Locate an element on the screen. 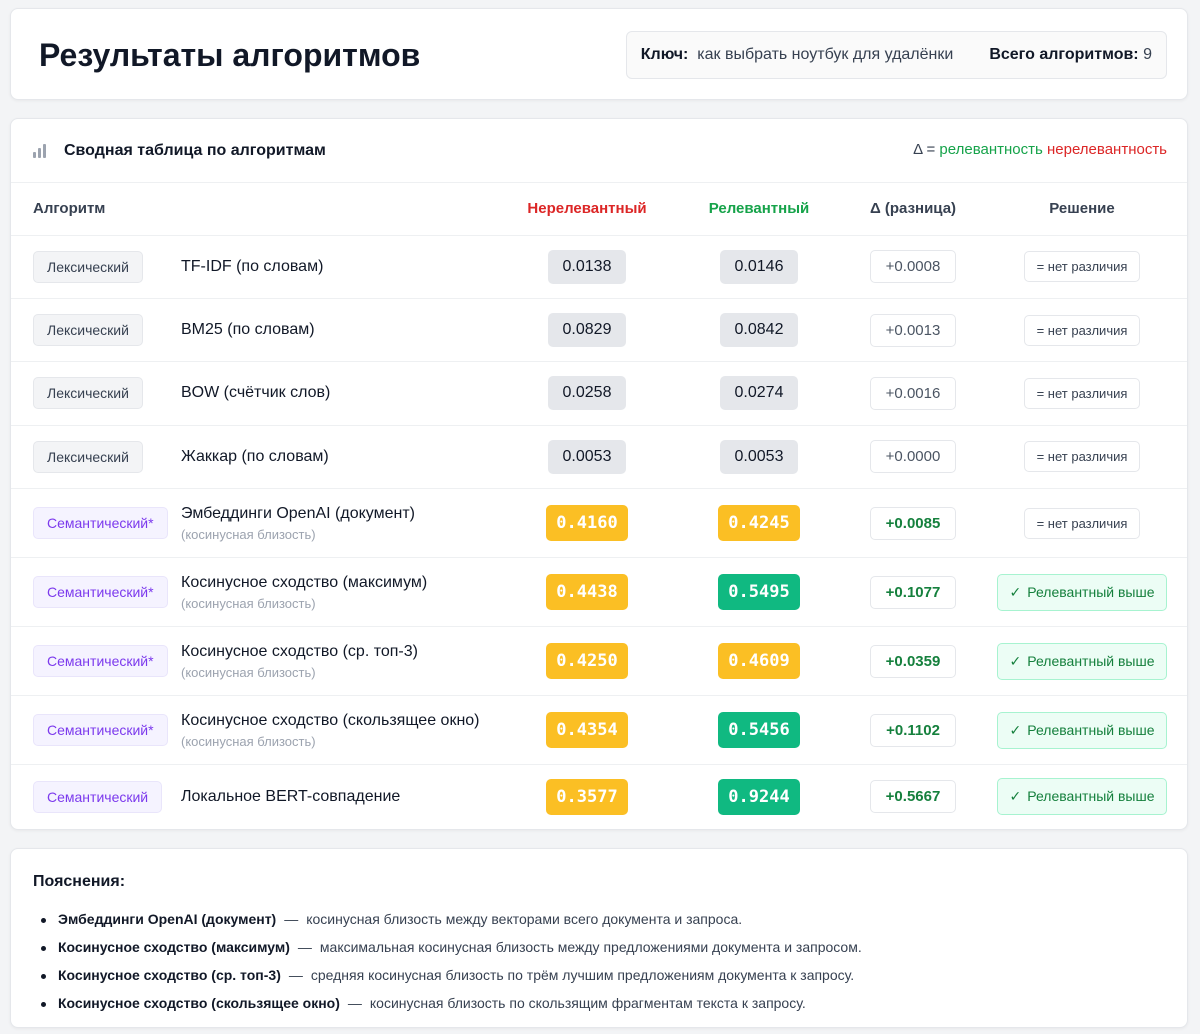 The image size is (1200, 1034). delta-value: +0.0000 is located at coordinates (913, 457).